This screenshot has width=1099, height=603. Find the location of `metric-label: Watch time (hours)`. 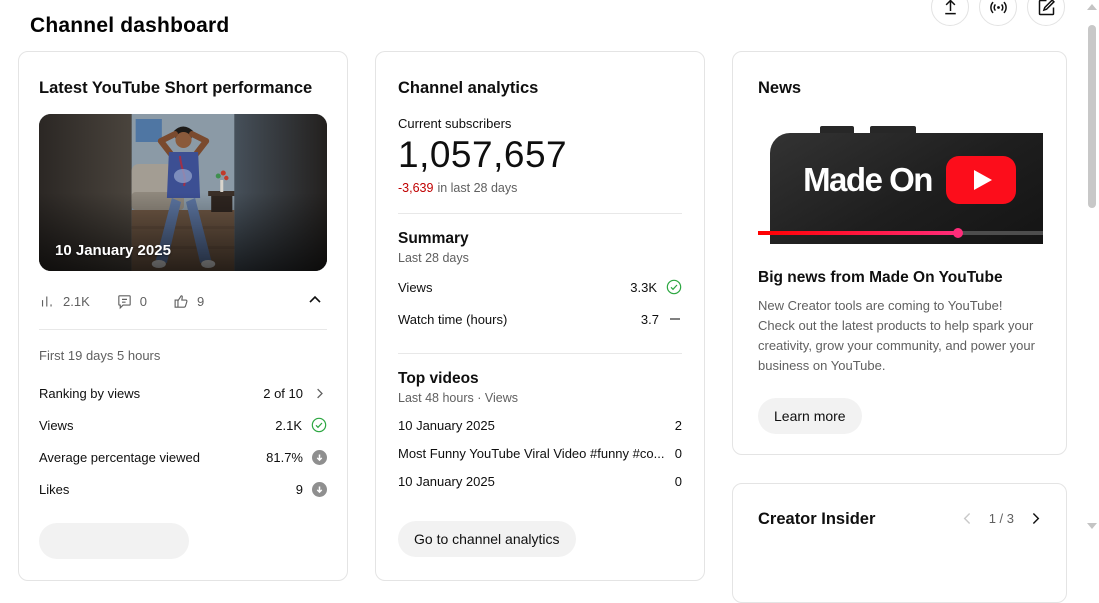

metric-label: Watch time (hours) is located at coordinates (453, 319).